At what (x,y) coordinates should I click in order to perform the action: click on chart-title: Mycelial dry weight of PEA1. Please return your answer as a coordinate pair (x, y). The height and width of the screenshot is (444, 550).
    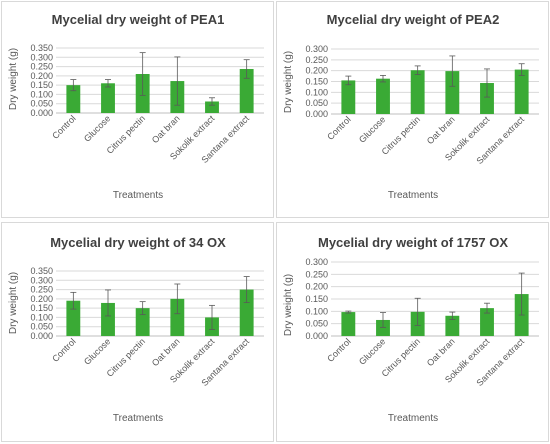
    Looking at the image, I should click on (138, 19).